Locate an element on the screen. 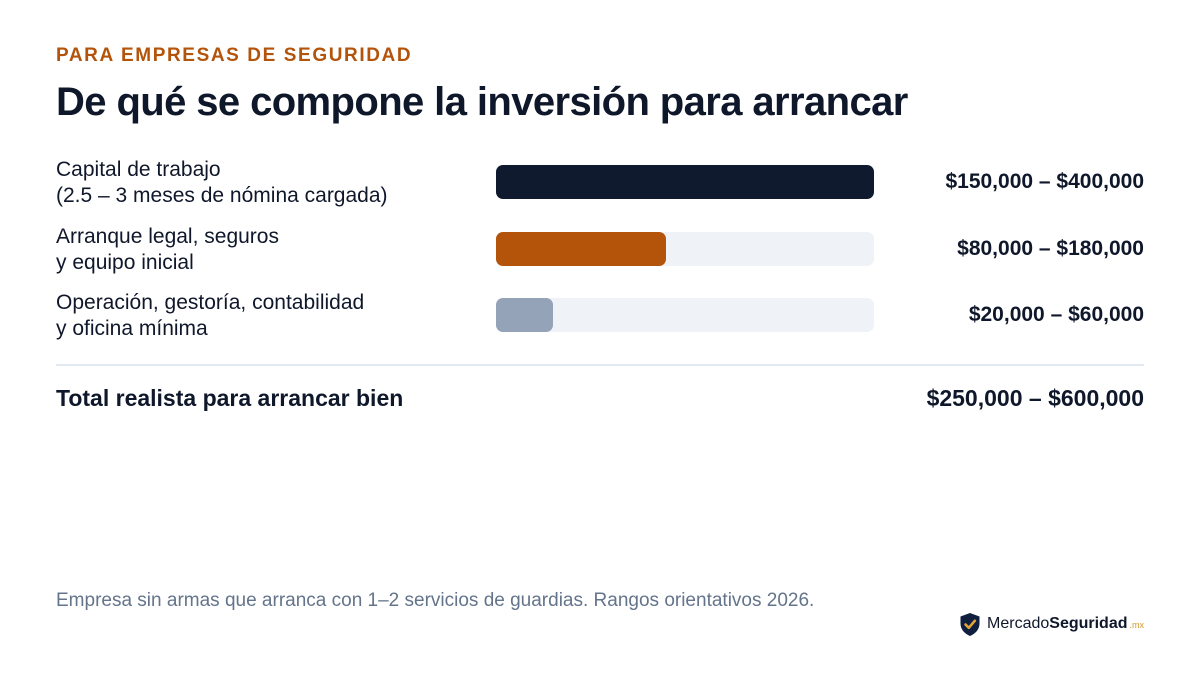  brand-name: MercadoSeguridad .mx is located at coordinates (1065, 624).